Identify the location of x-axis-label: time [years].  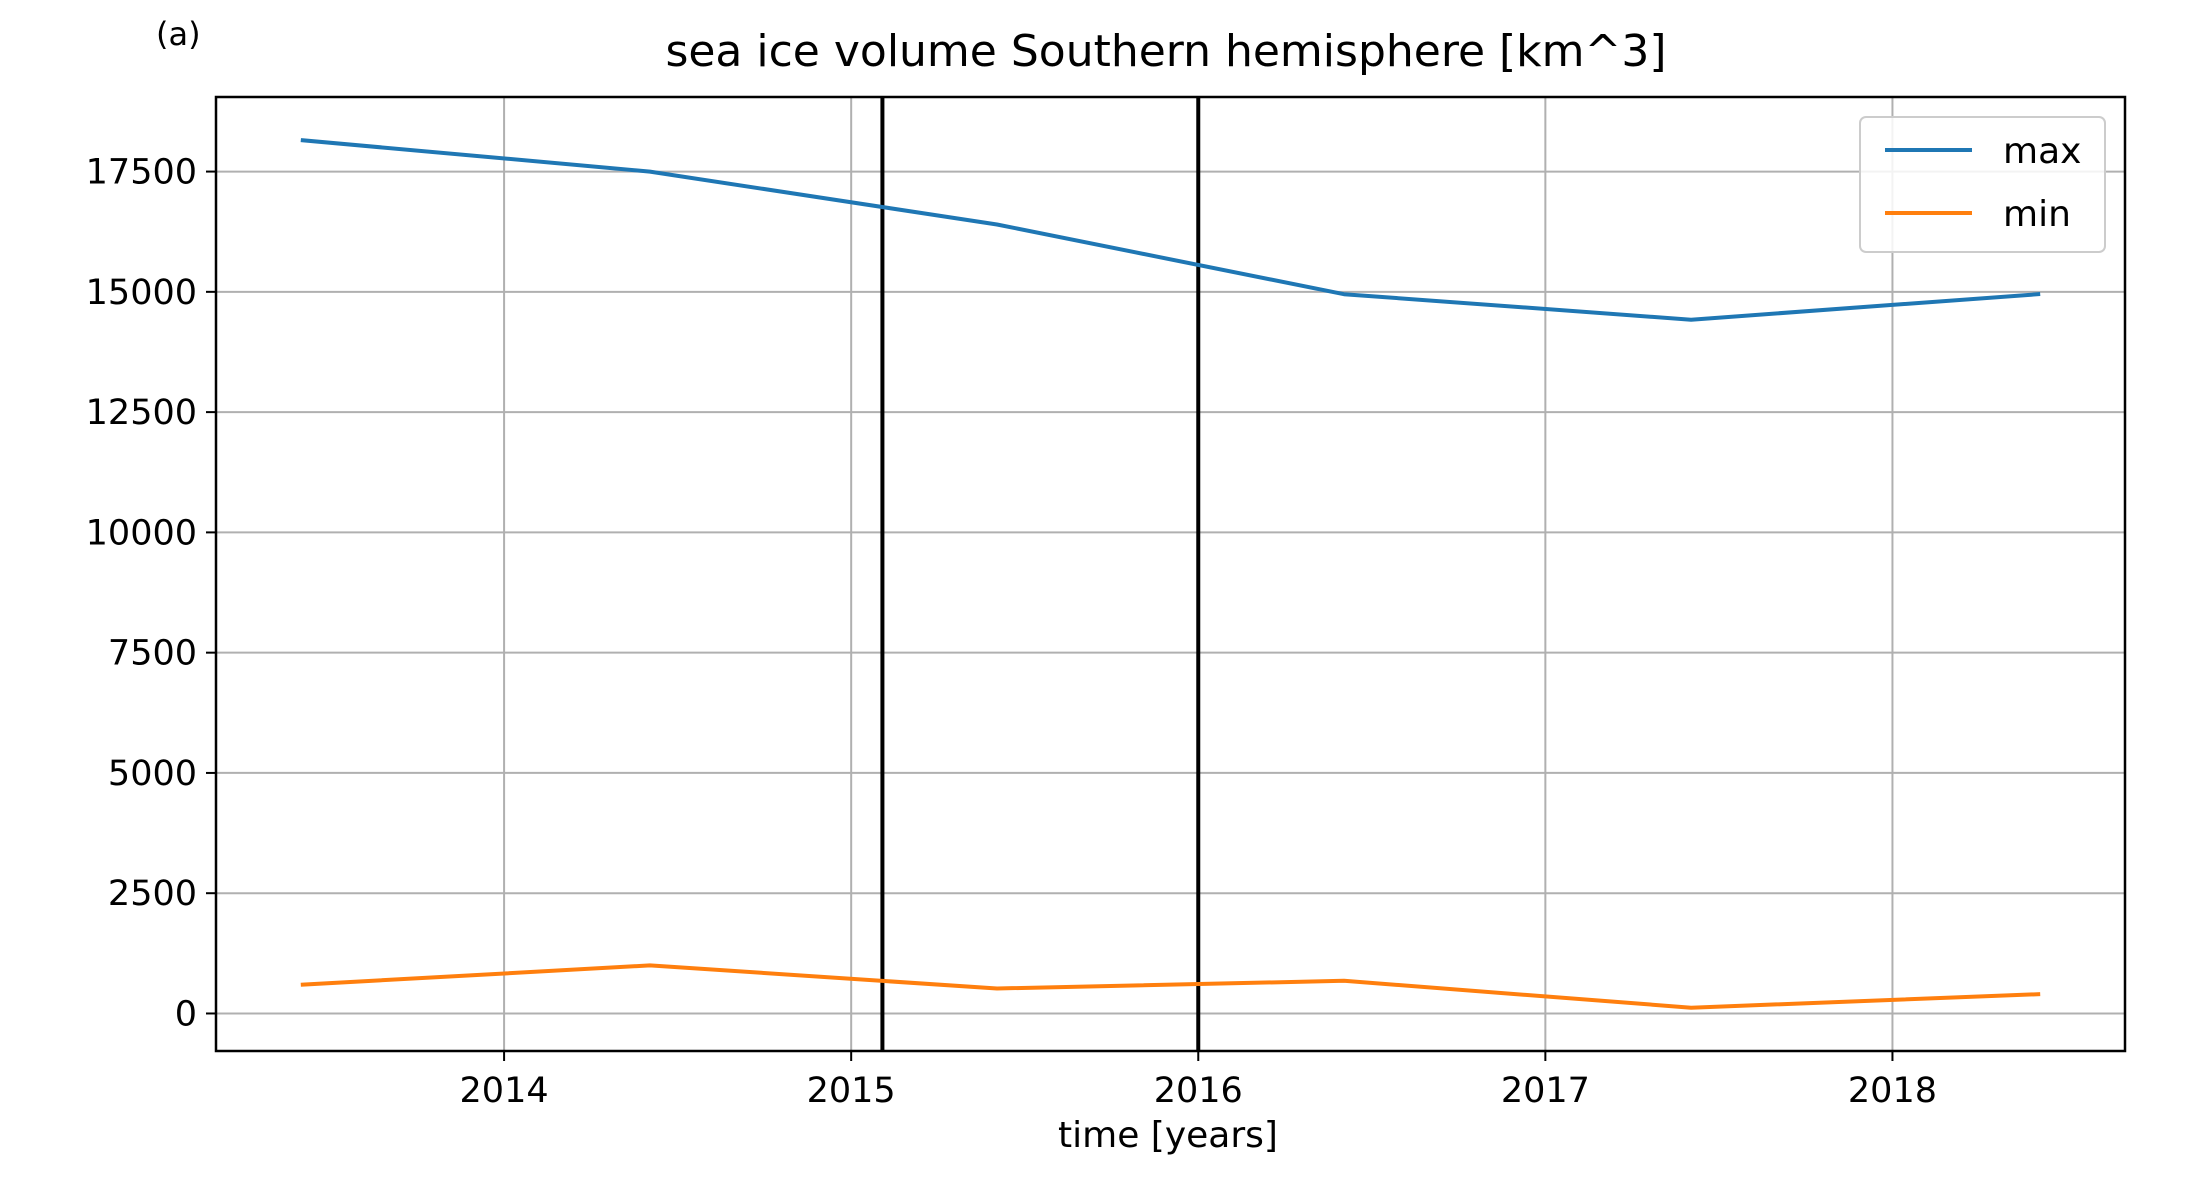
(1168, 1135).